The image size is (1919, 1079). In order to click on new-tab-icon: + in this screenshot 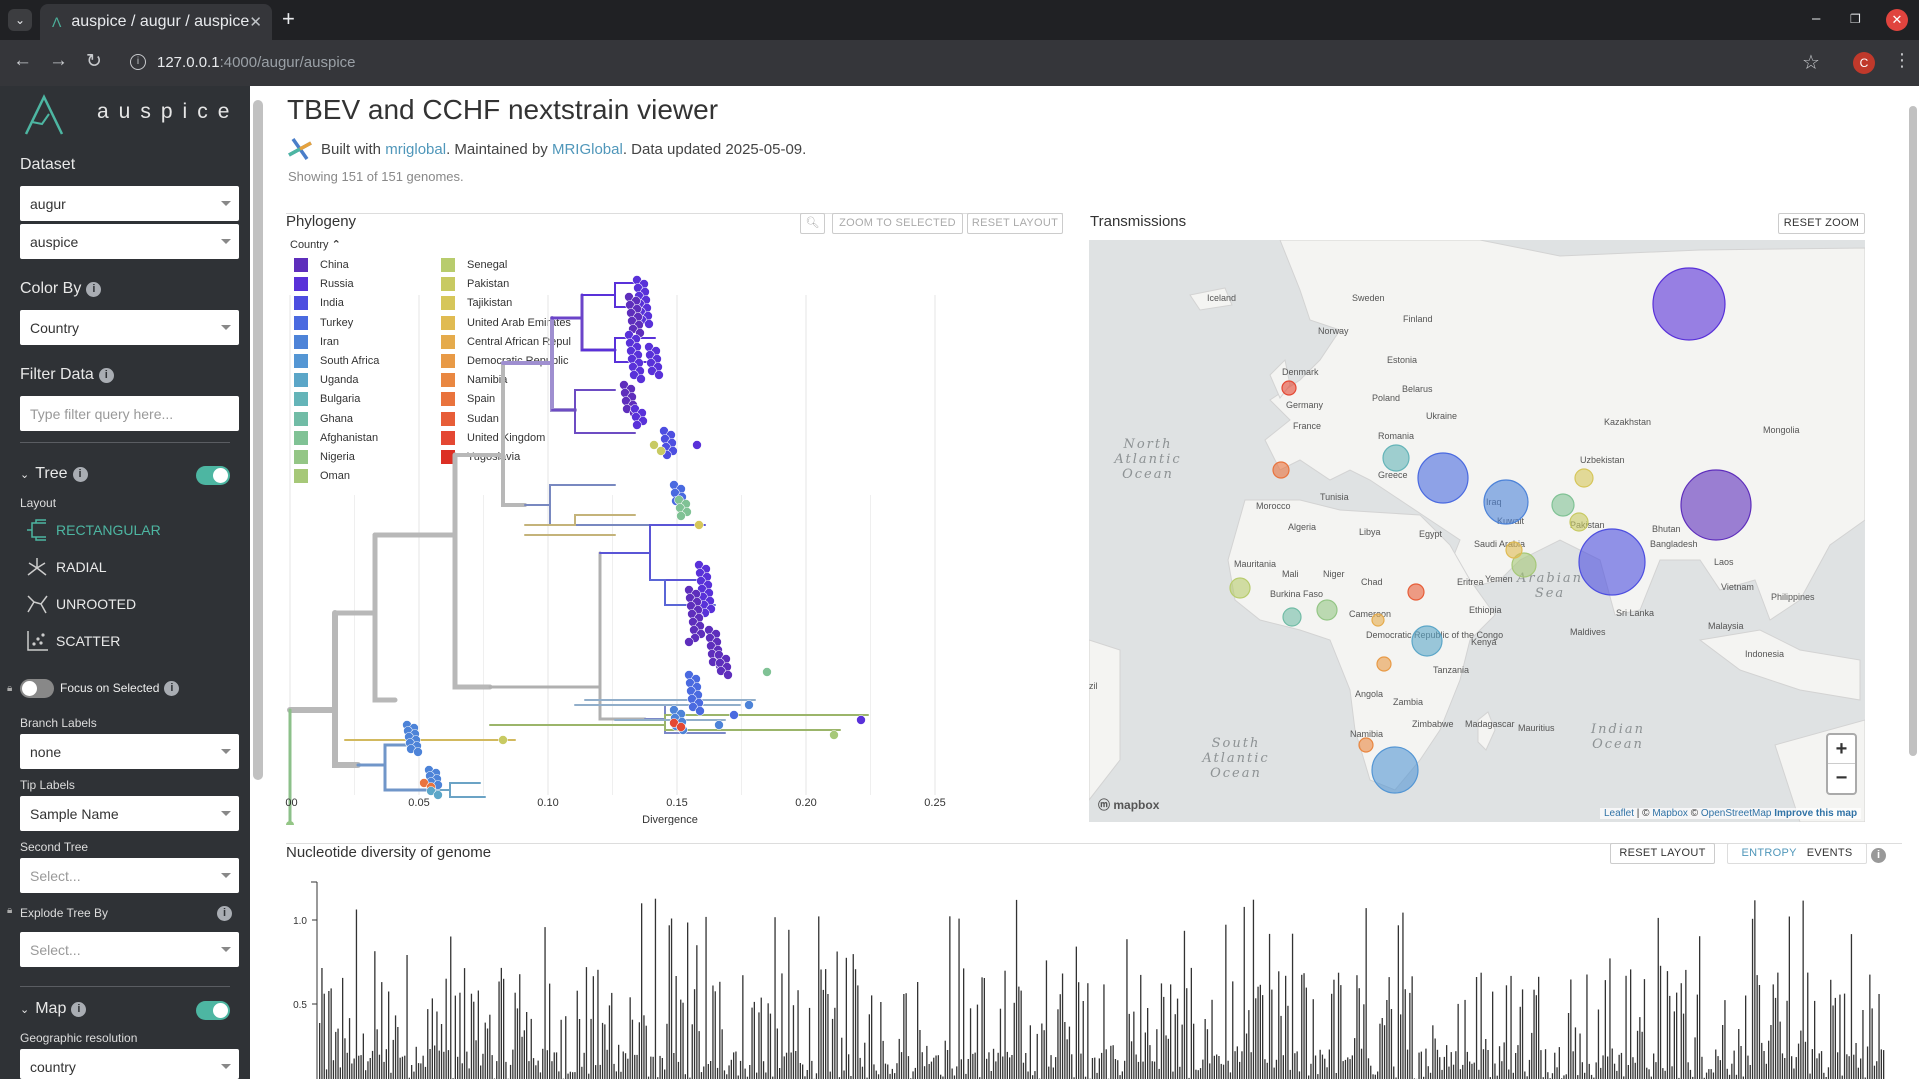, I will do `click(288, 18)`.